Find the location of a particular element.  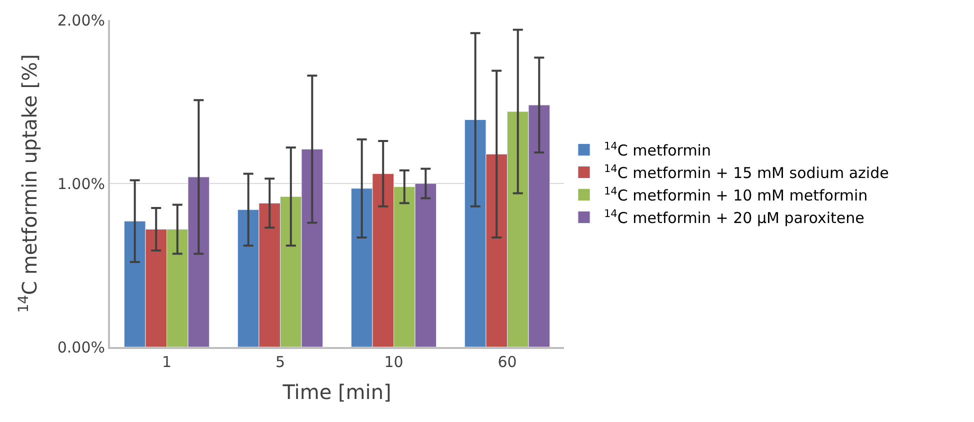

x-tick-label: 60 is located at coordinates (507, 362).